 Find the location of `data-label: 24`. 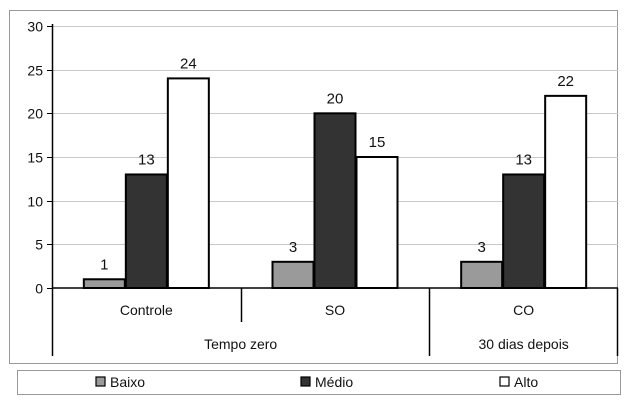

data-label: 24 is located at coordinates (188, 63).